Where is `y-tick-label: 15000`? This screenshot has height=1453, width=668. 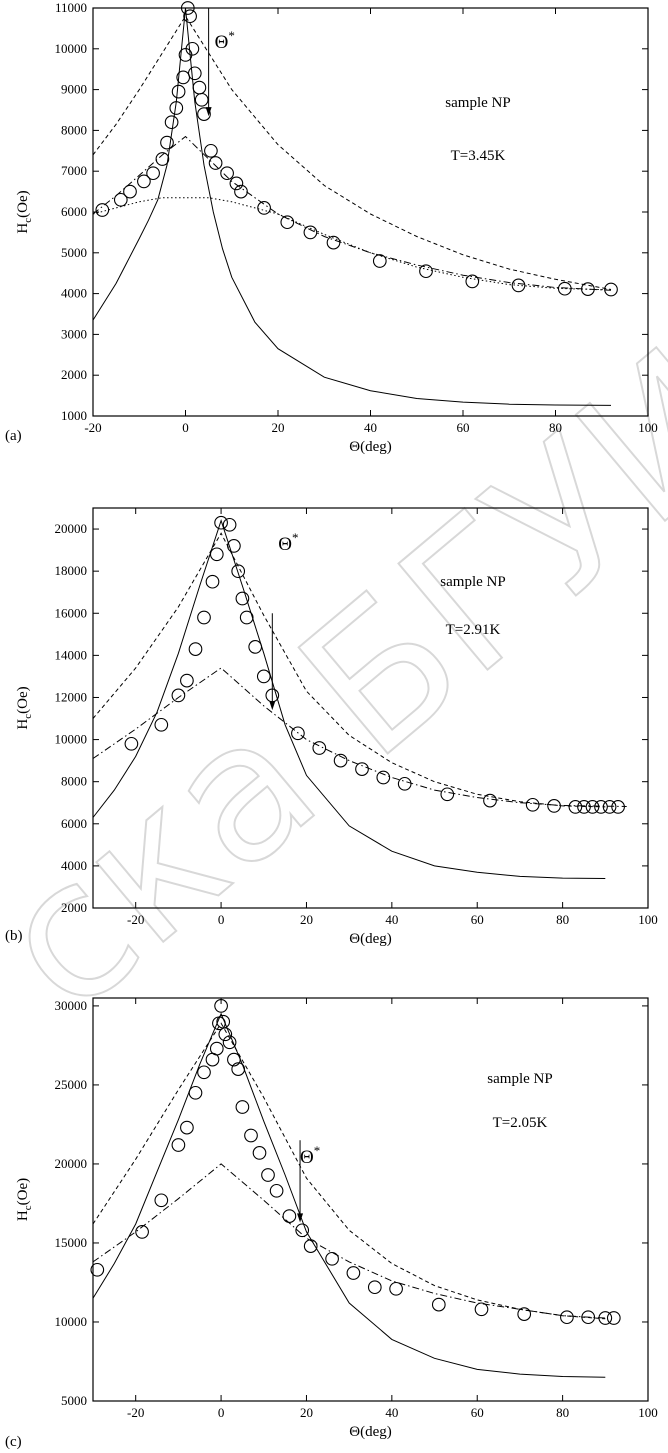 y-tick-label: 15000 is located at coordinates (71, 1242).